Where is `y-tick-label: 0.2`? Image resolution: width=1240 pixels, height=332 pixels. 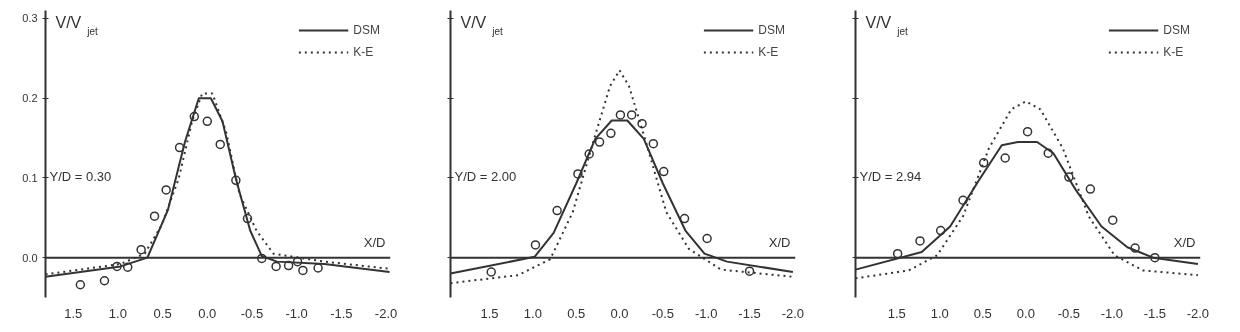 y-tick-label: 0.2 is located at coordinates (30, 98).